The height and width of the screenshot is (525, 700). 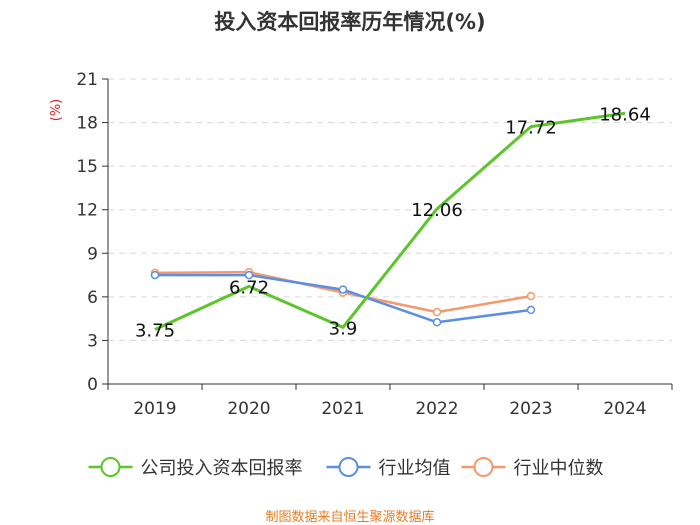 What do you see at coordinates (436, 409) in the screenshot?
I see `x-tick-label: 2022` at bounding box center [436, 409].